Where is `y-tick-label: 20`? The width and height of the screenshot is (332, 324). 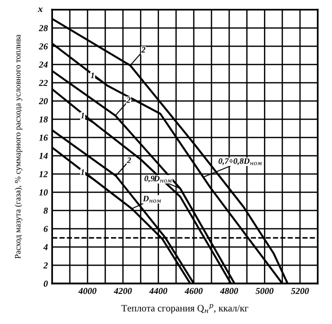
y-tick-label: 20 is located at coordinates (43, 101).